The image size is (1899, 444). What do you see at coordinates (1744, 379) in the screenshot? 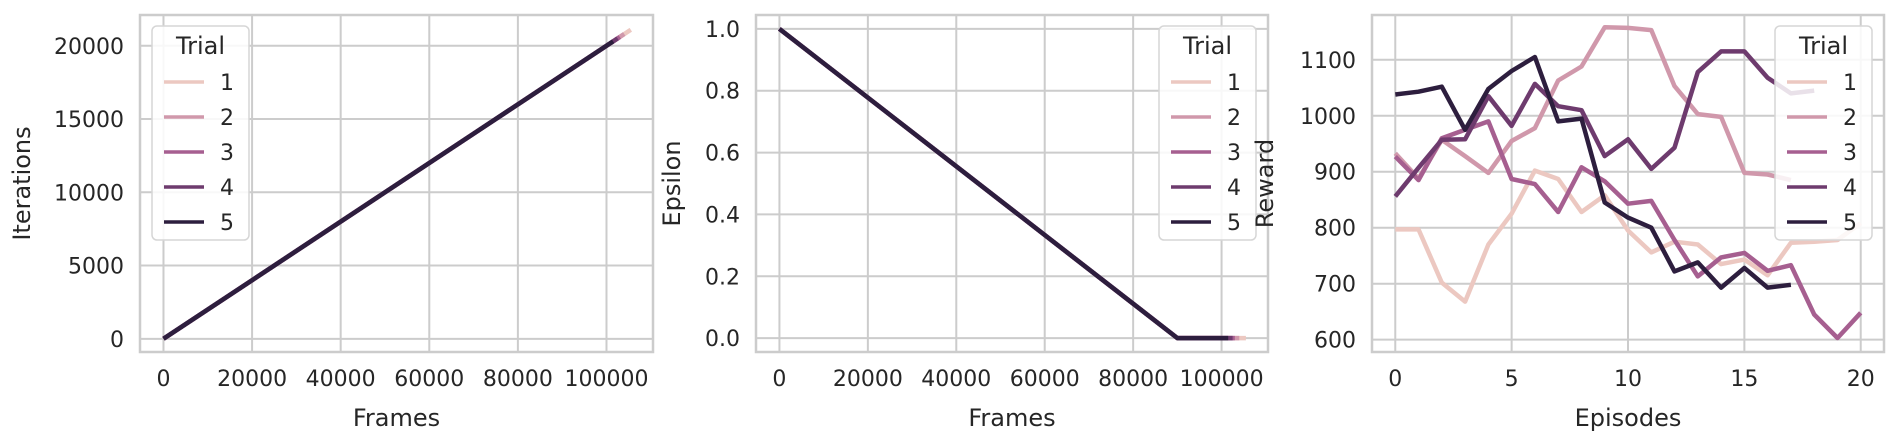
I see `x-tick-label: 15` at bounding box center [1744, 379].